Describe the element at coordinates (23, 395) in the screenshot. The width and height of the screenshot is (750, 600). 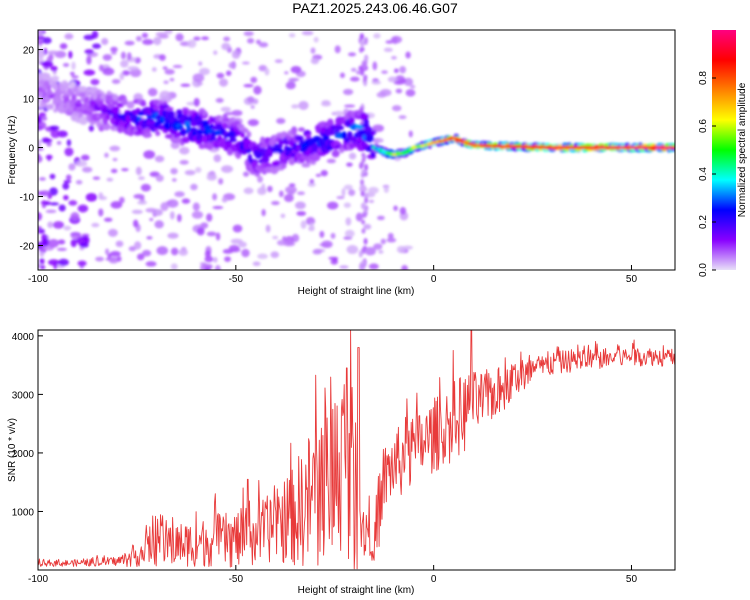
I see `snr-y-tick-label: 3000` at that location.